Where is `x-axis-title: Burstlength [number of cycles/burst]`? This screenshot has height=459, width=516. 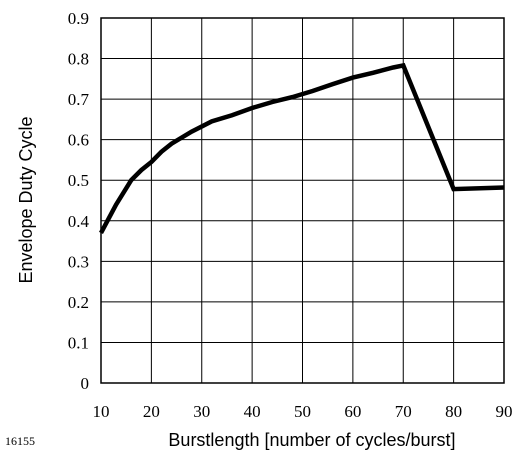
x-axis-title: Burstlength [number of cycles/burst] is located at coordinates (311, 440).